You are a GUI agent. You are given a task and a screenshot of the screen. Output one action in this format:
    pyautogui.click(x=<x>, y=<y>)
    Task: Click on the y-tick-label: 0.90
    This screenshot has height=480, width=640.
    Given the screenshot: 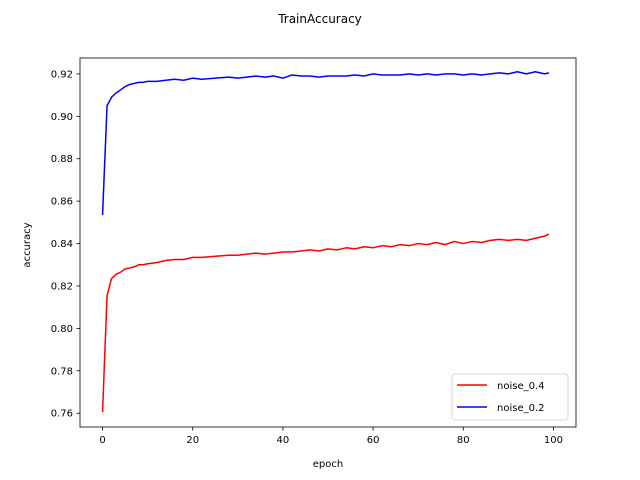 What is the action you would take?
    pyautogui.click(x=62, y=117)
    